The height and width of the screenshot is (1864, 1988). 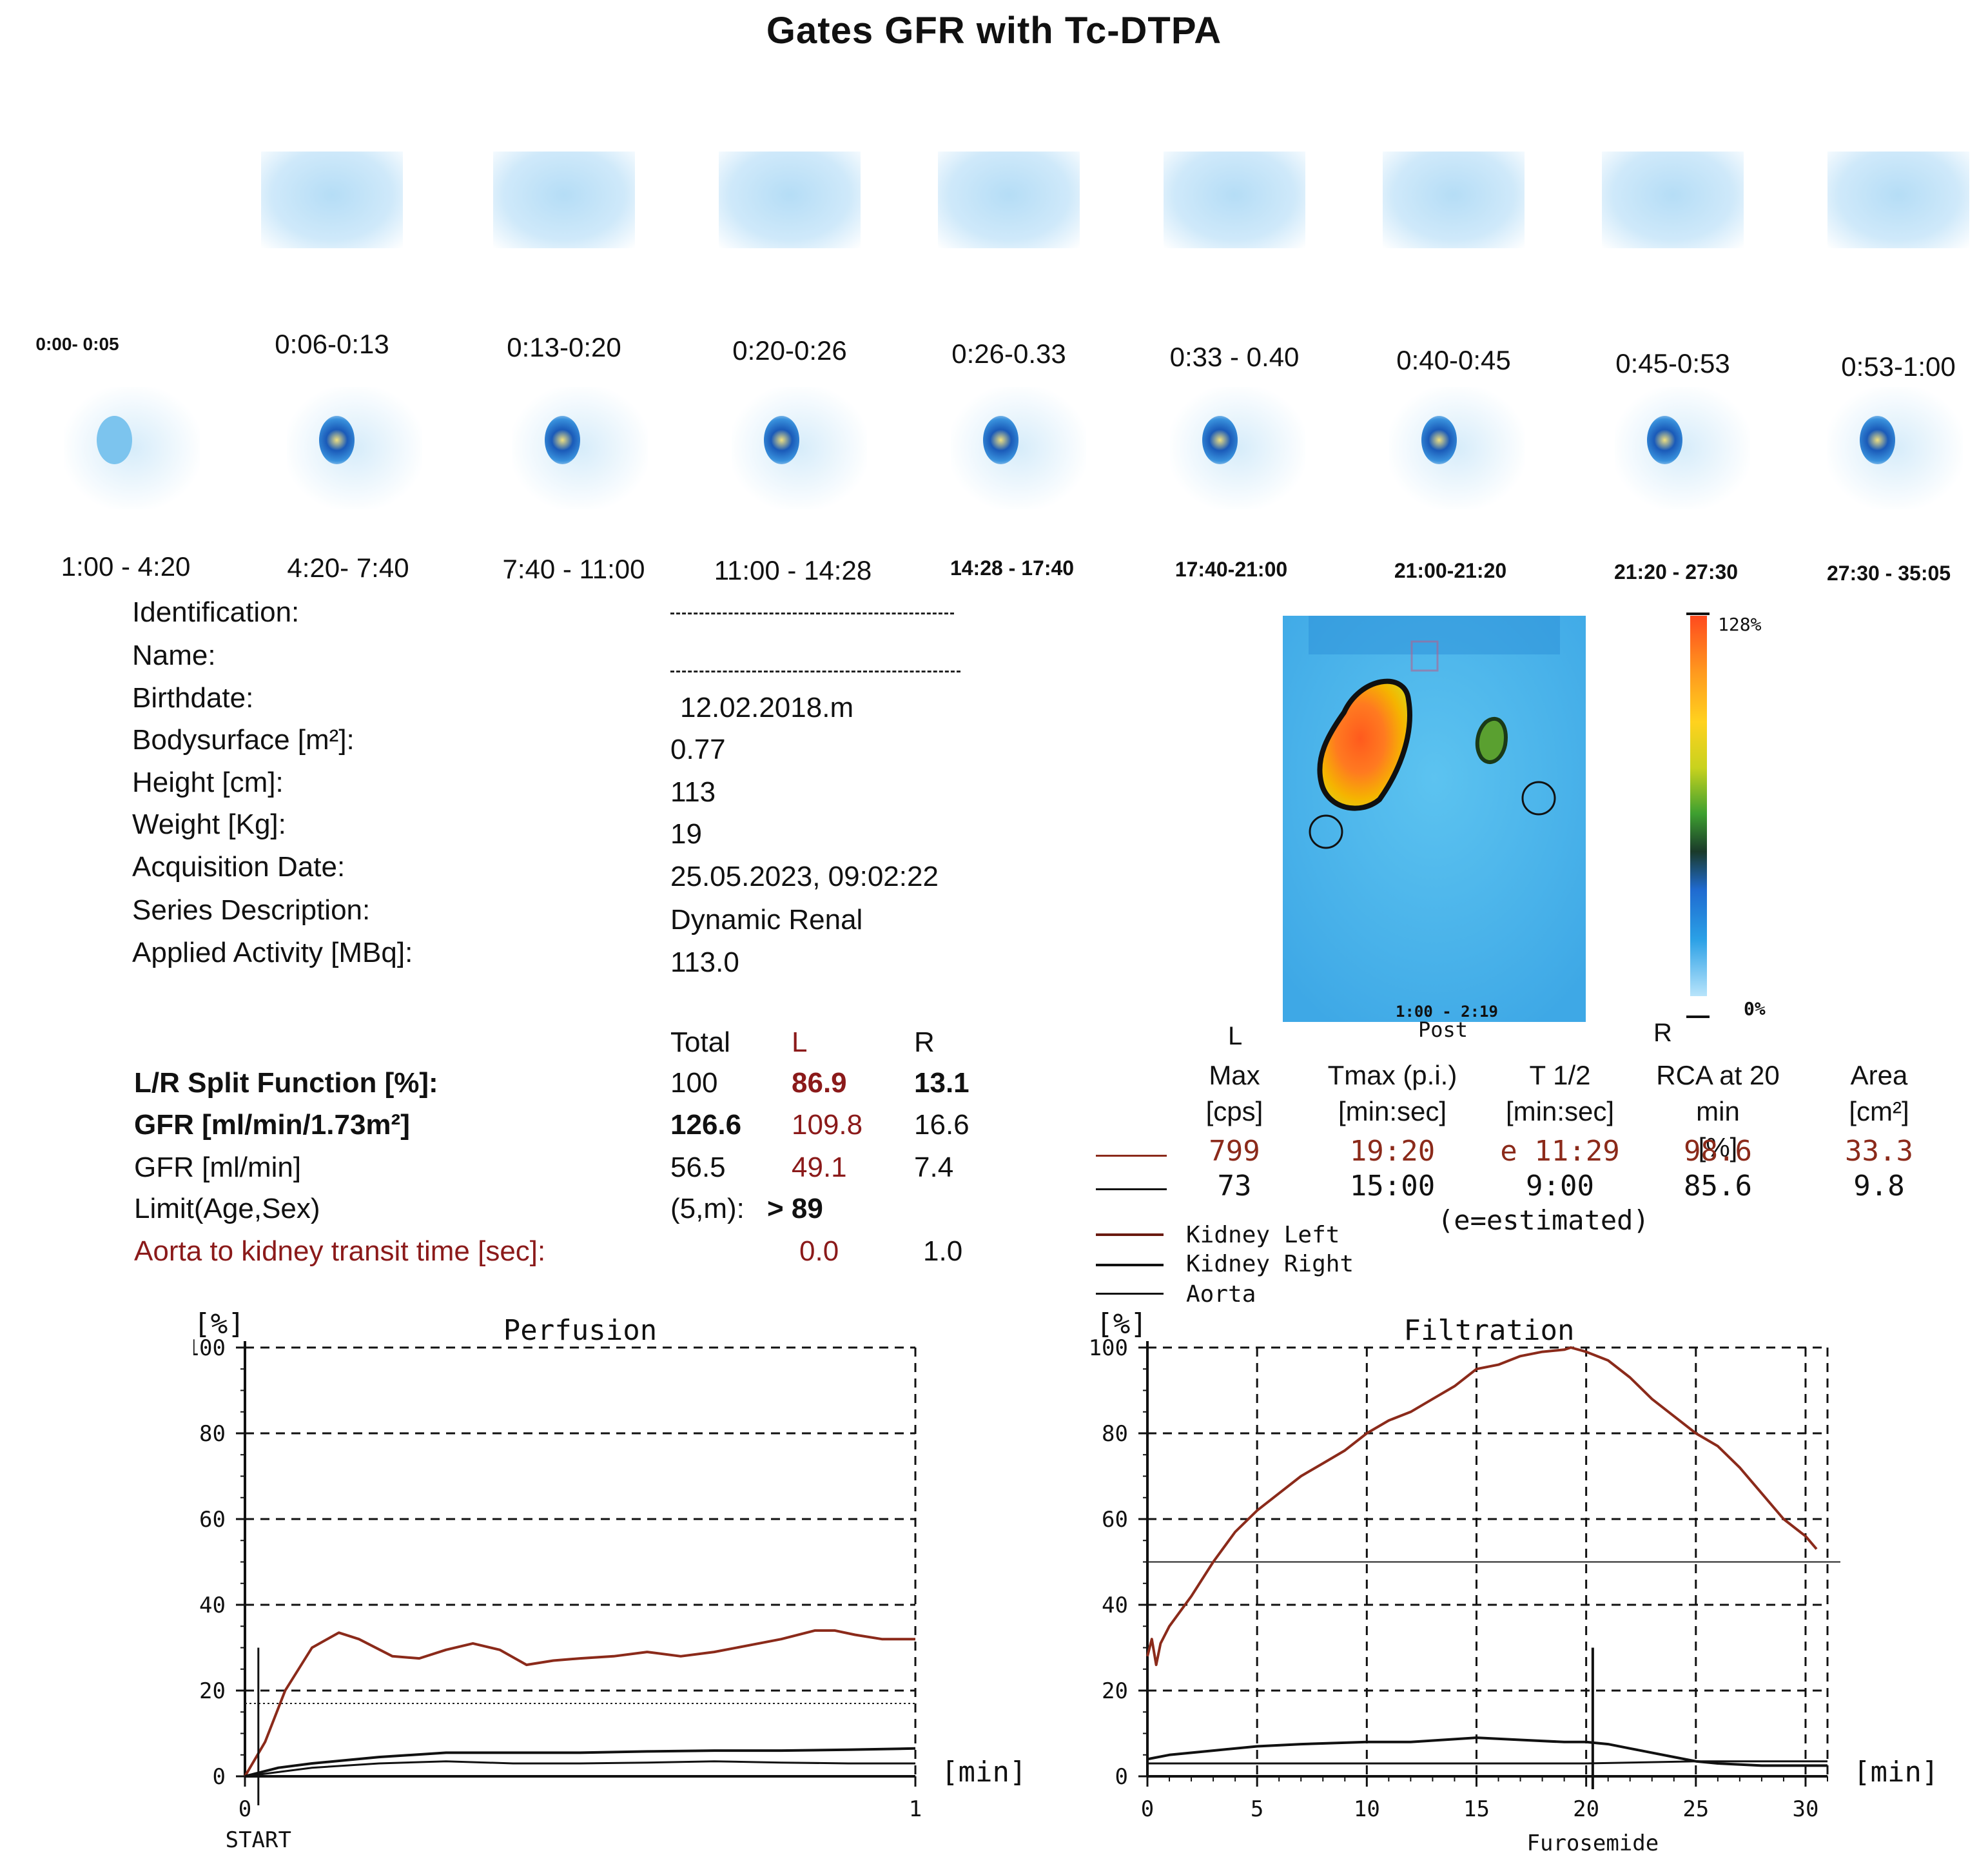 I want to click on results-left-value: 0.0, so click(x=819, y=1251).